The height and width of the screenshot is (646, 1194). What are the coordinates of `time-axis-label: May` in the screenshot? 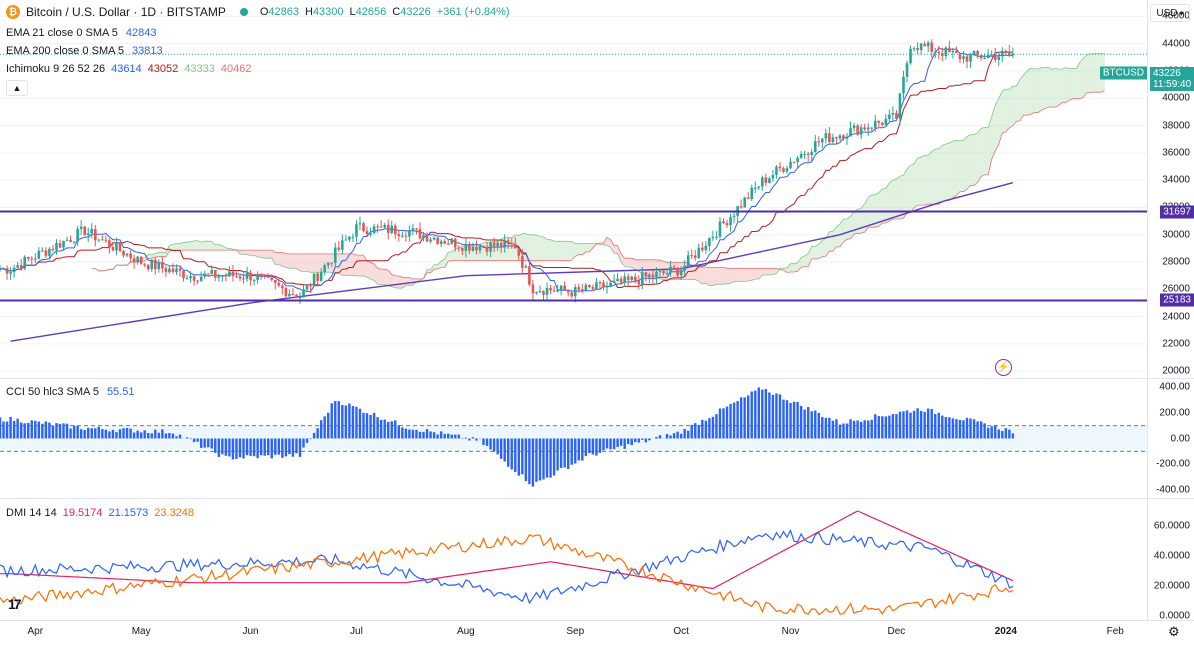 It's located at (141, 631).